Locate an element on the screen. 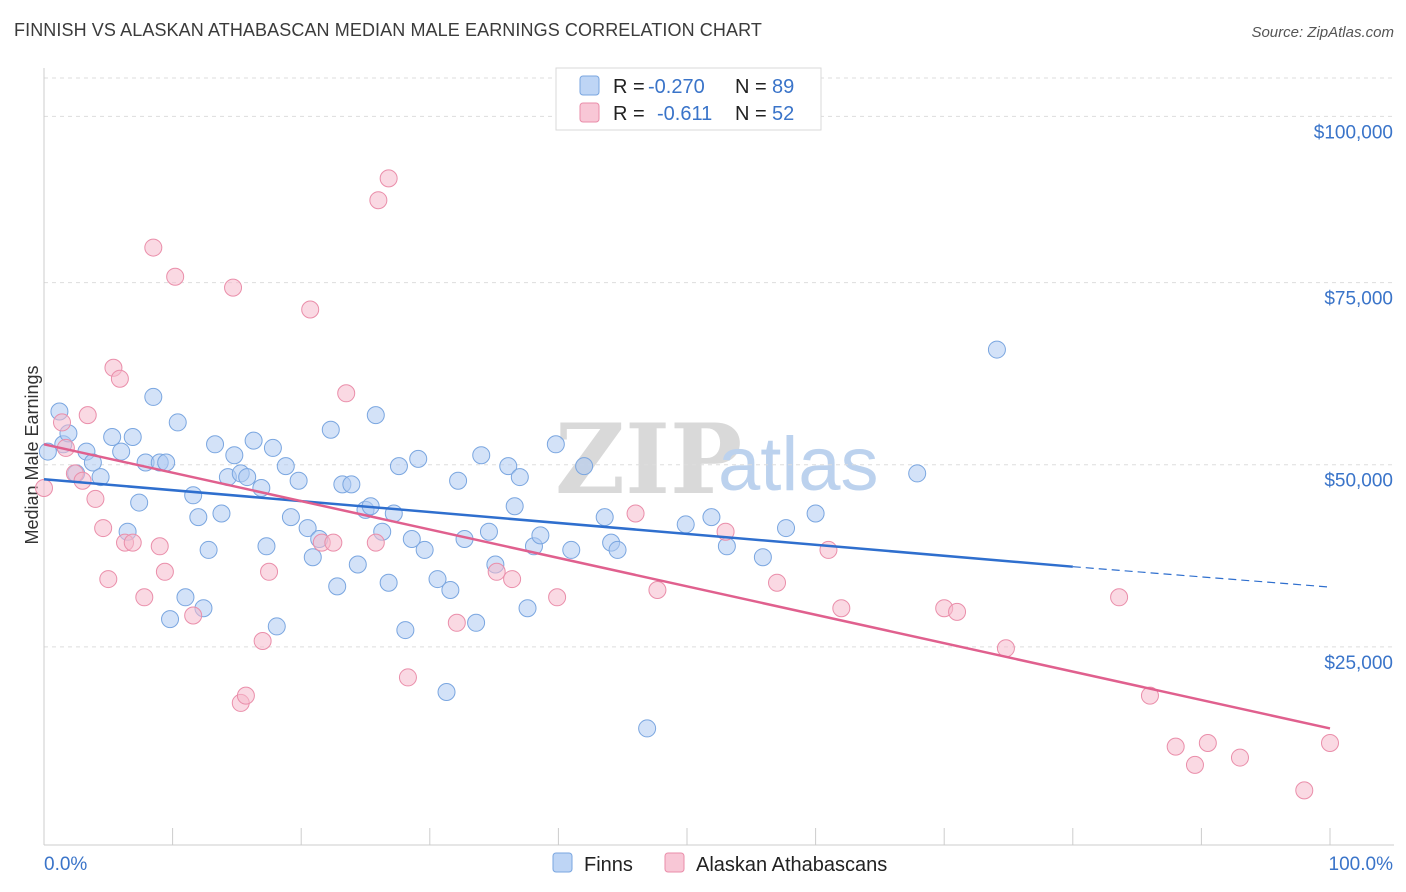 The image size is (1406, 892). y-tick-label: $100,000 is located at coordinates (1353, 132).